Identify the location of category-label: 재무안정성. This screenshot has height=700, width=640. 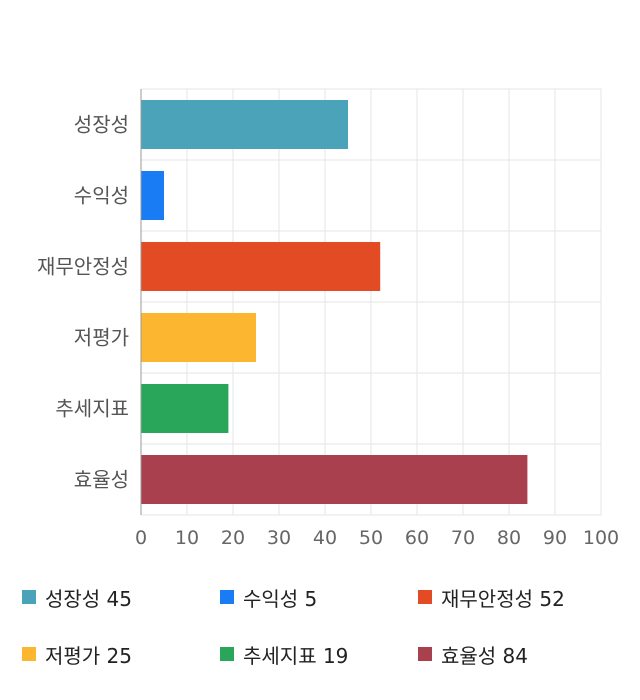
(83, 267).